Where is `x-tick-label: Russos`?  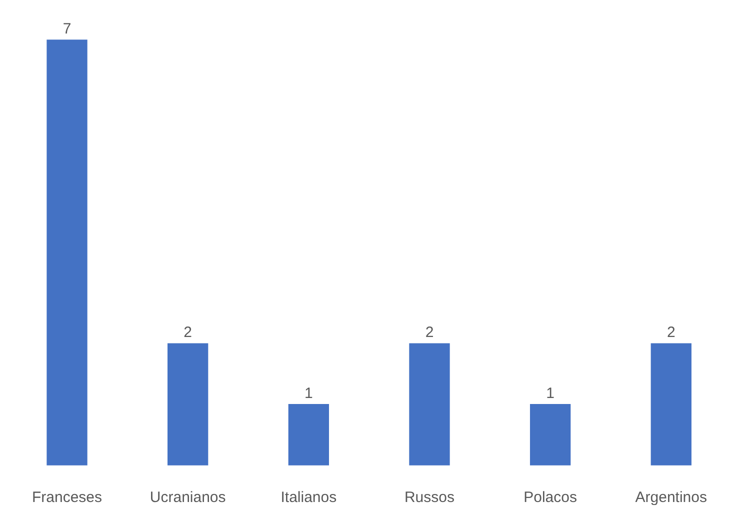
x-tick-label: Russos is located at coordinates (429, 497).